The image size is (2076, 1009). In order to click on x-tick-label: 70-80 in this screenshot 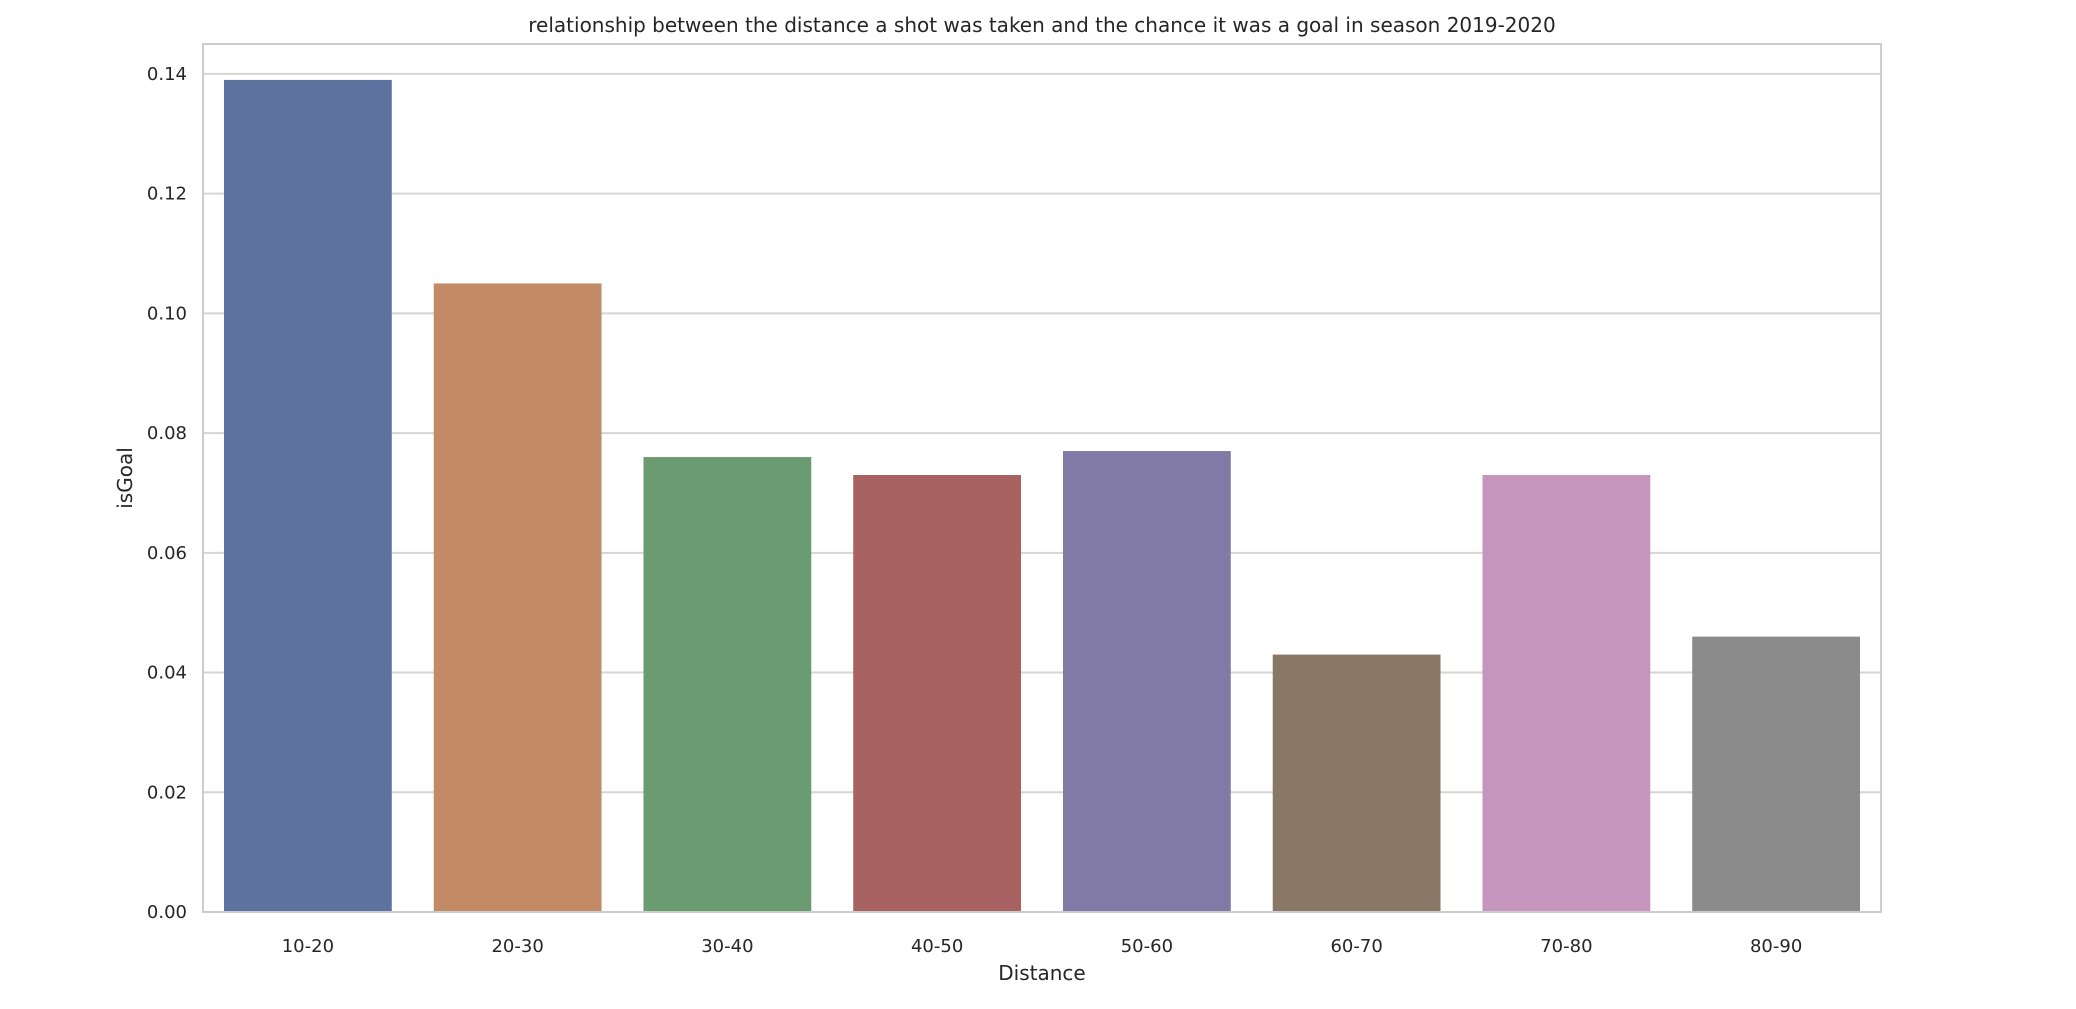, I will do `click(1566, 946)`.